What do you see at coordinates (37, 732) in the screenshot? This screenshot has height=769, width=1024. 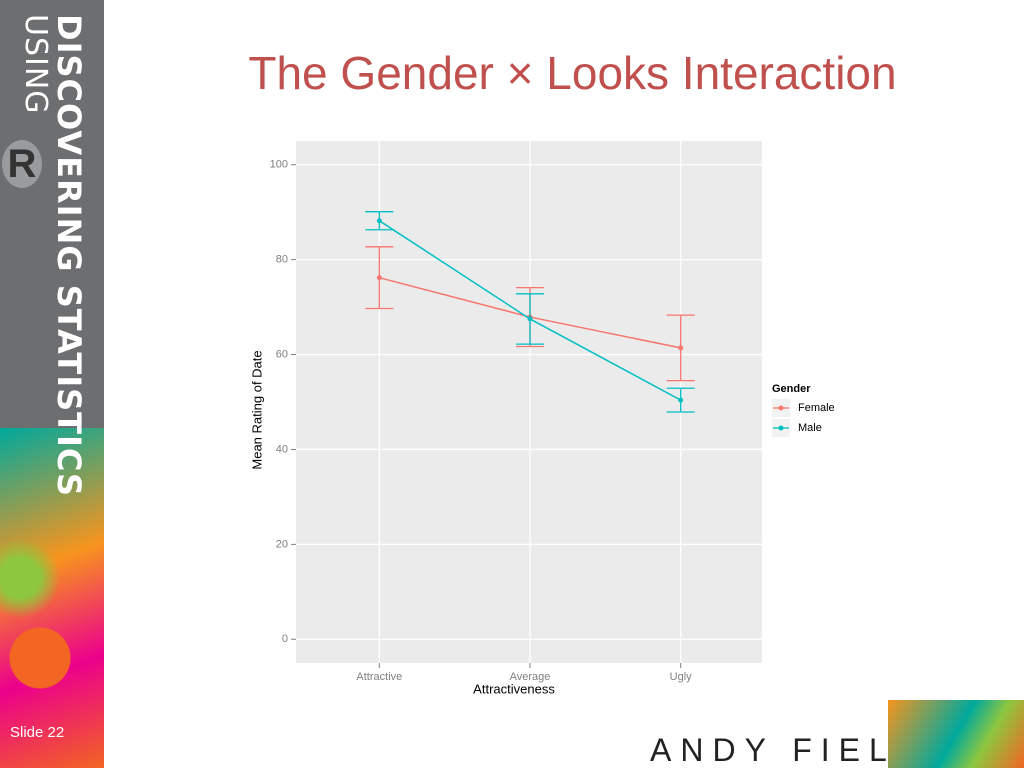 I see `slide-number: Slide 22` at bounding box center [37, 732].